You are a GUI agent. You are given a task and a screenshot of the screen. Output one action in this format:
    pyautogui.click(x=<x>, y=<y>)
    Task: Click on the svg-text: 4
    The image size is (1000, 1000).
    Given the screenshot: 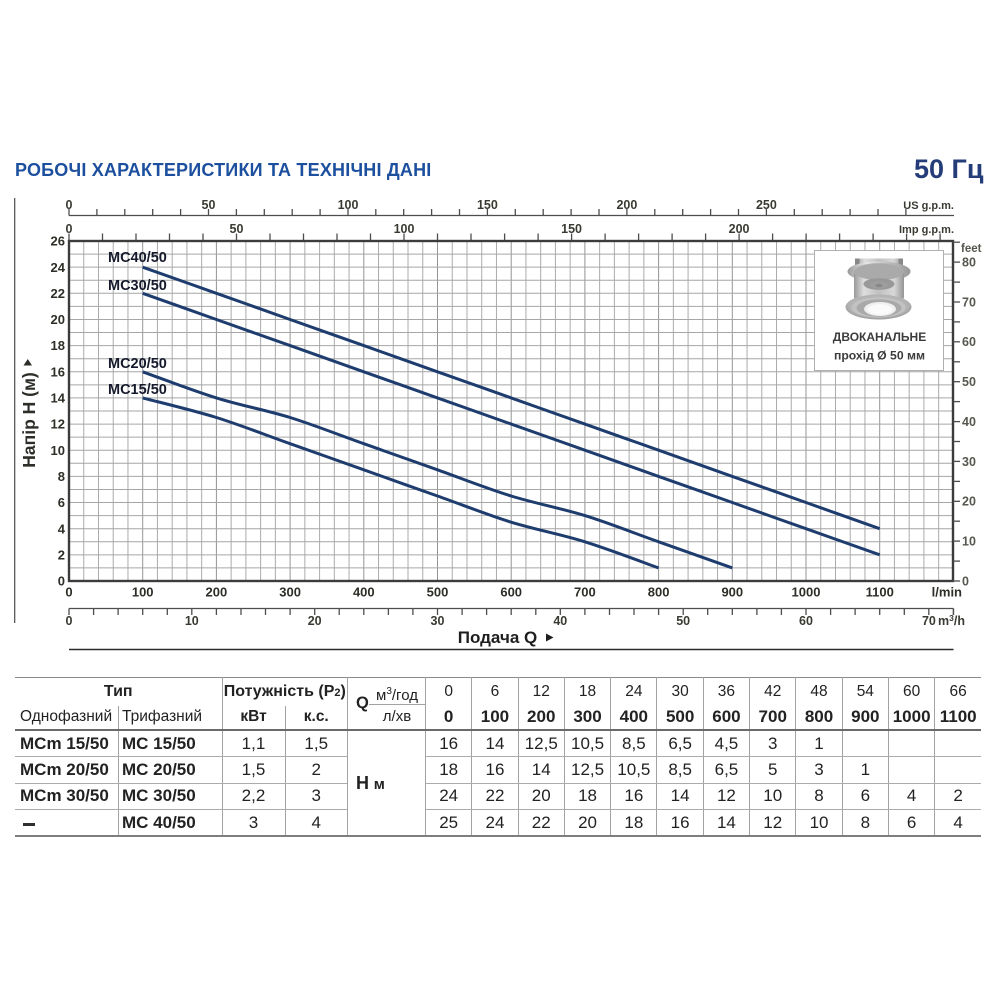 What is the action you would take?
    pyautogui.click(x=62, y=528)
    